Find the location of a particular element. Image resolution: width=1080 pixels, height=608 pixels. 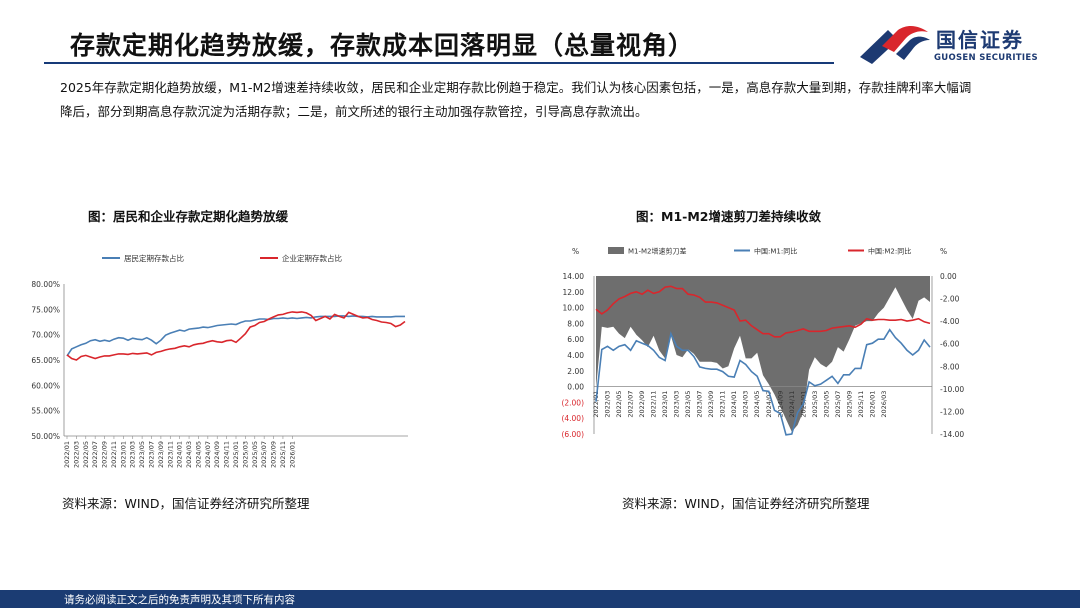

left-y-tick-label: 6.00 is located at coordinates (575, 339).